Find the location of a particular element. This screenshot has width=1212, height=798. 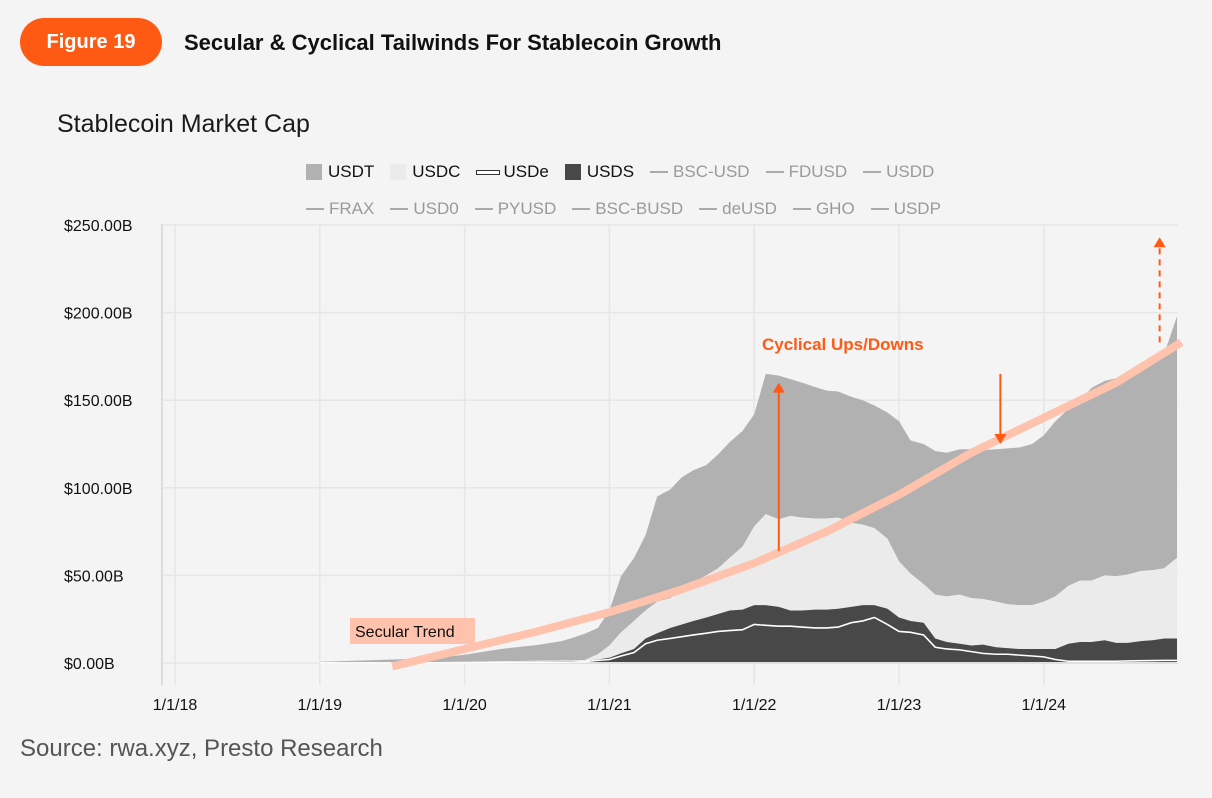

legend-item-bsc-busd: BSC-BUSD is located at coordinates (627, 209).